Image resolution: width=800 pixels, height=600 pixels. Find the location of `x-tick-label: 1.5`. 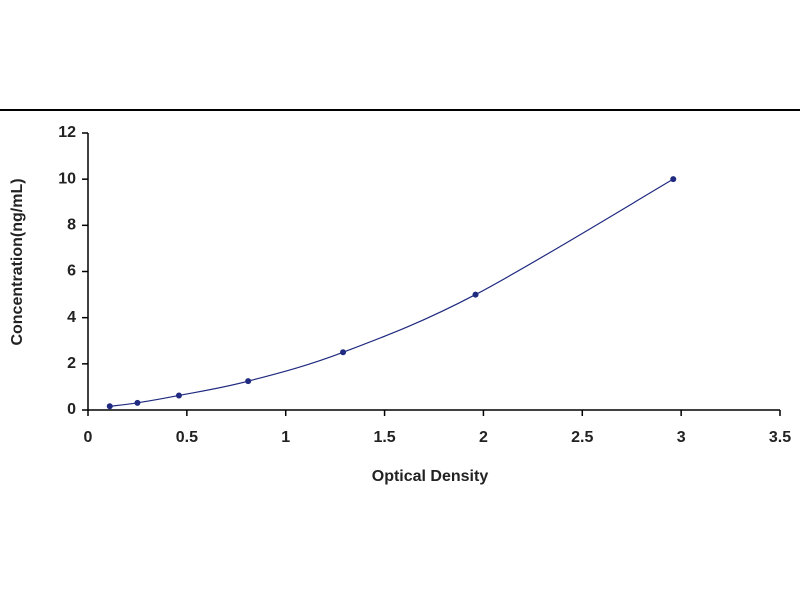

x-tick-label: 1.5 is located at coordinates (384, 437).